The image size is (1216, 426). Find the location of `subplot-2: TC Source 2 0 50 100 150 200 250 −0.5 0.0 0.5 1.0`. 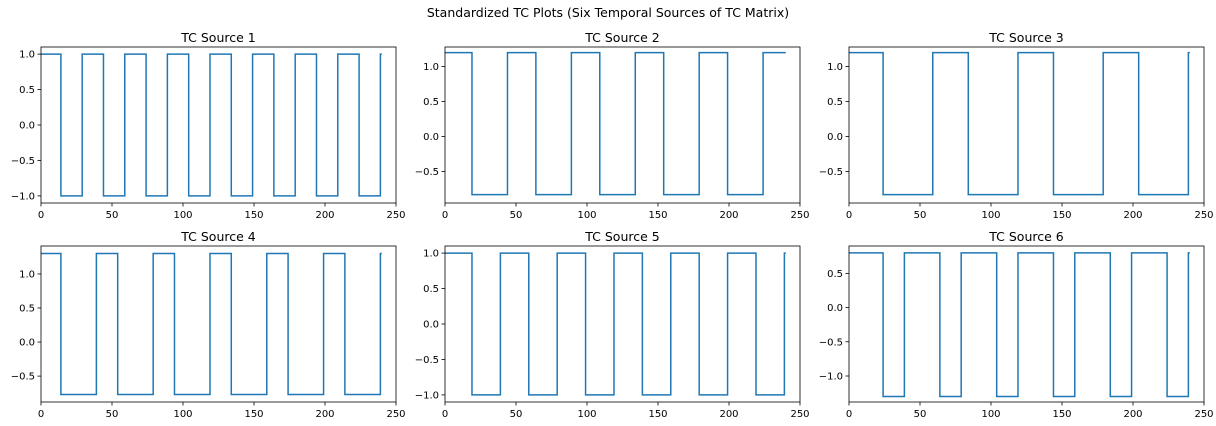

subplot-2: TC Source 2 0 50 100 150 200 250 −0.5 0.0 0.5 1.0 is located at coordinates (612, 125).